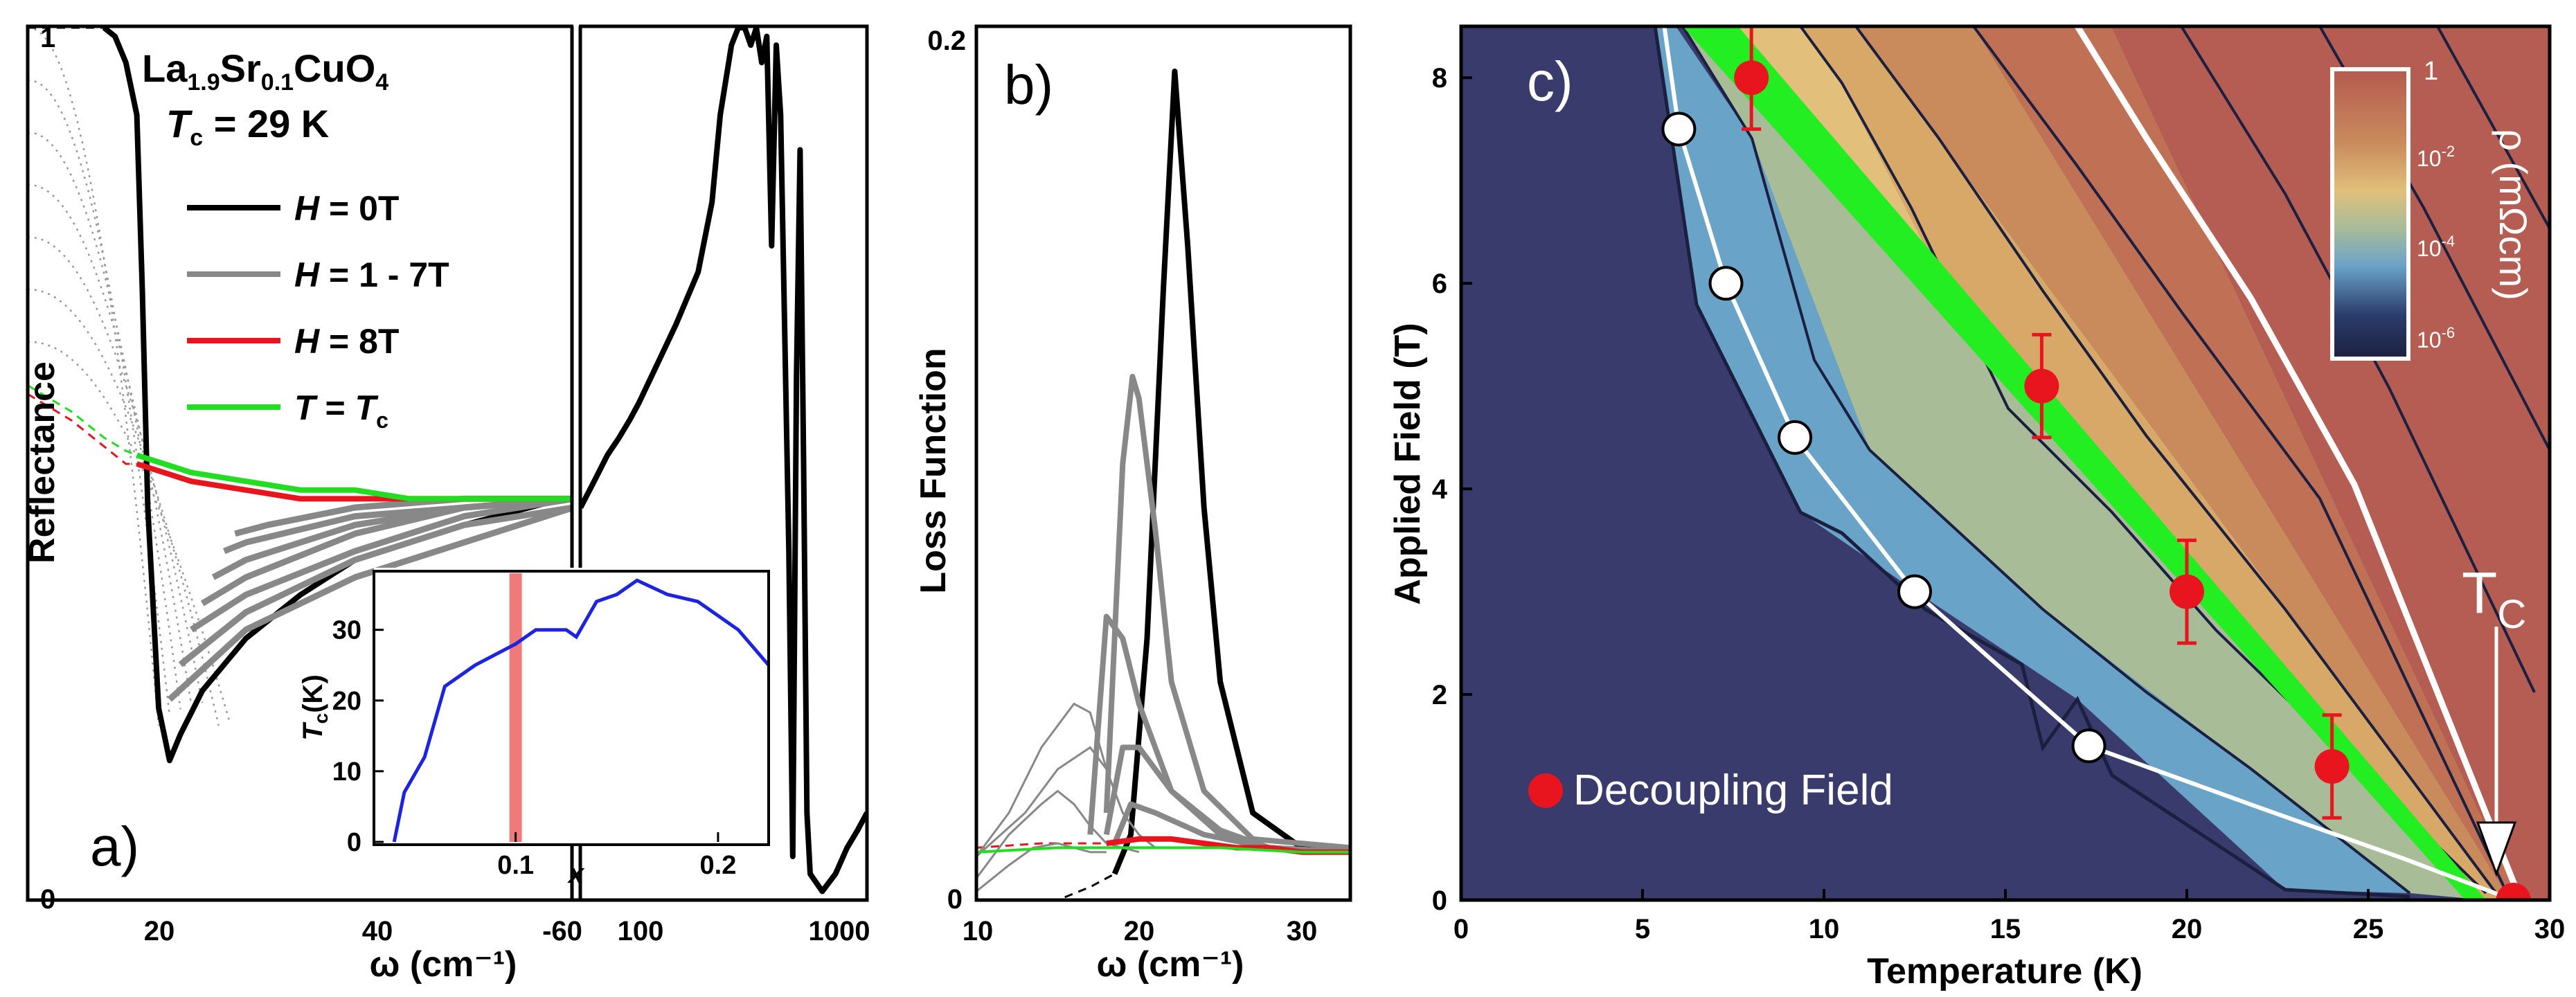  What do you see at coordinates (2436, 247) in the screenshot?
I see `colorbar-tick: 10⁻⁴` at bounding box center [2436, 247].